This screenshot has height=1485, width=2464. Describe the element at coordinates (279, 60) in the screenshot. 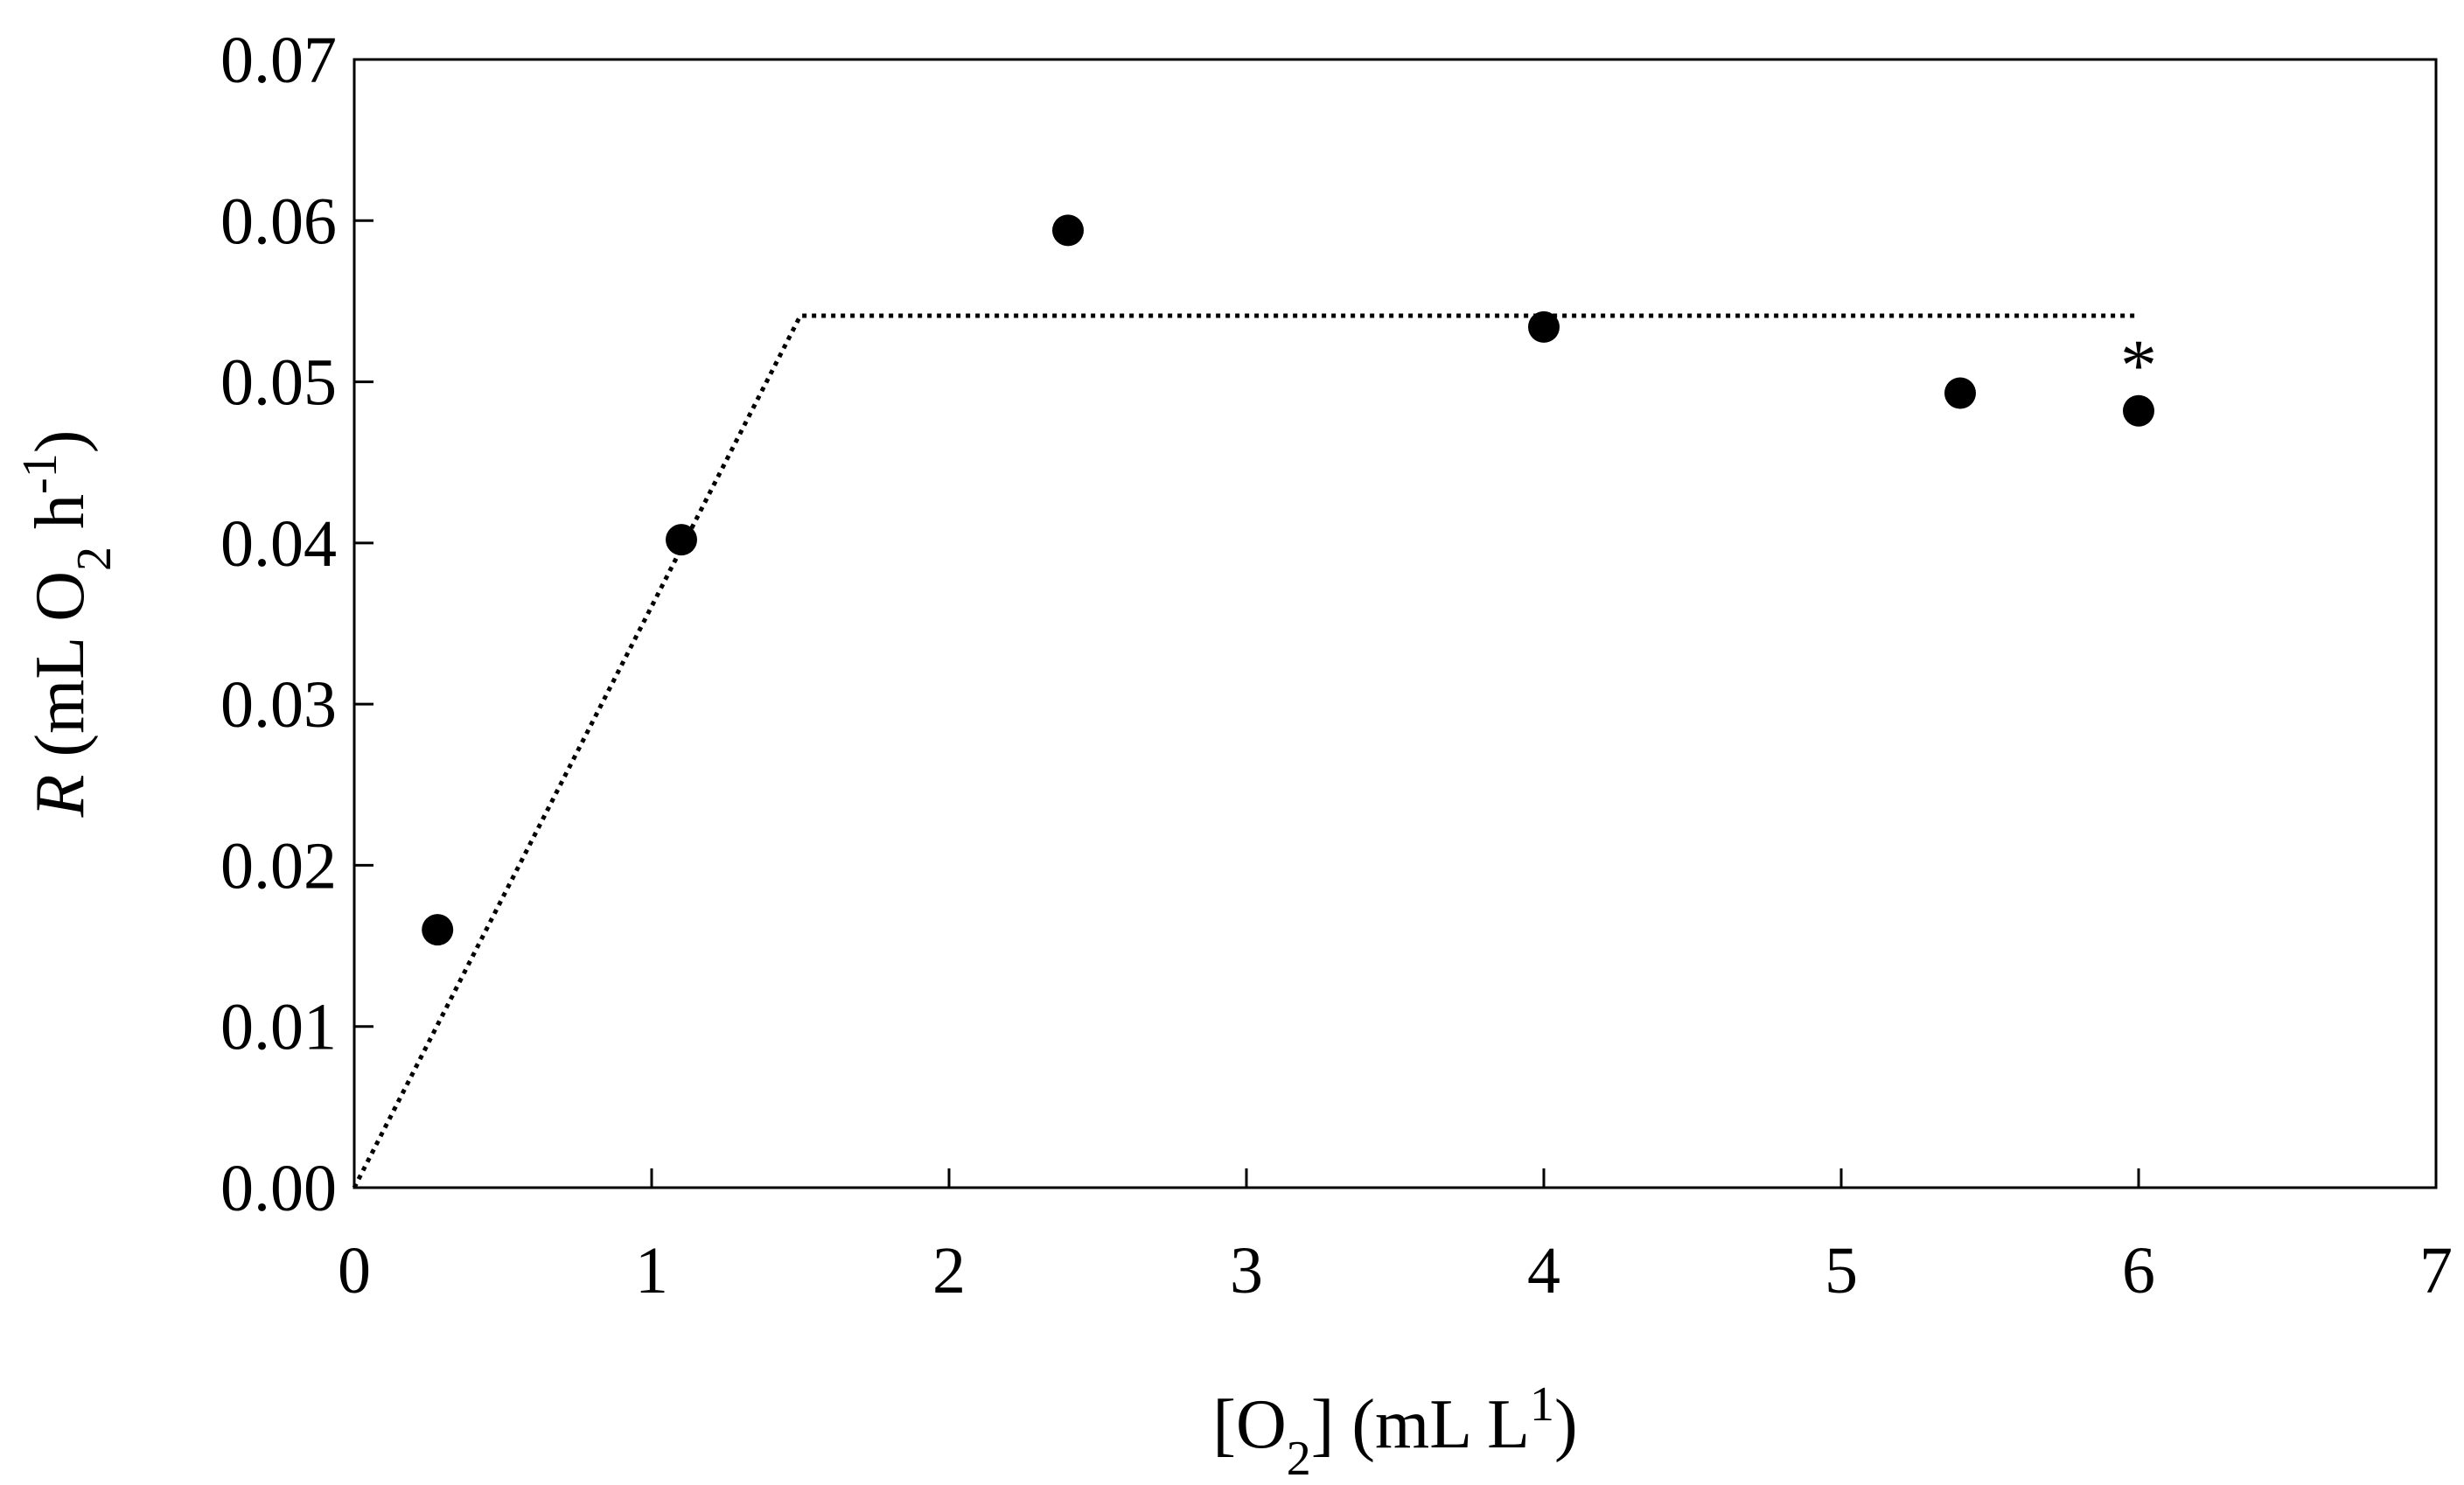

I see `y-tick-label: 0.07` at that location.